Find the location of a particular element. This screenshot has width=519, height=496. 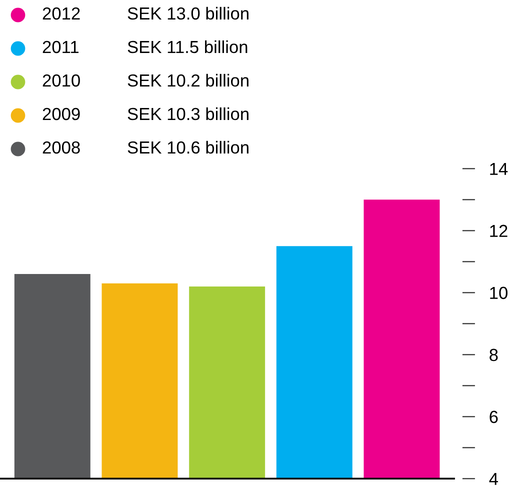

legend-label: 2008 is located at coordinates (61, 147).